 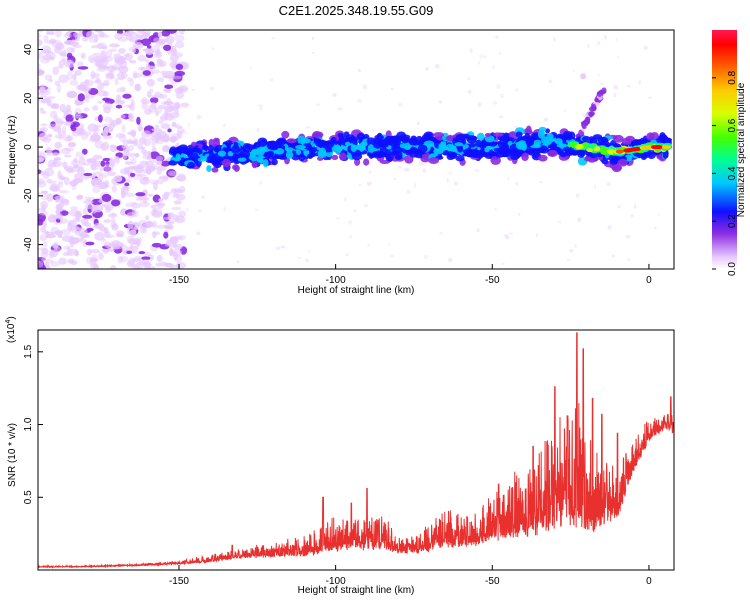 What do you see at coordinates (11, 329) in the screenshot?
I see `snr-scale-note: (x104)` at bounding box center [11, 329].